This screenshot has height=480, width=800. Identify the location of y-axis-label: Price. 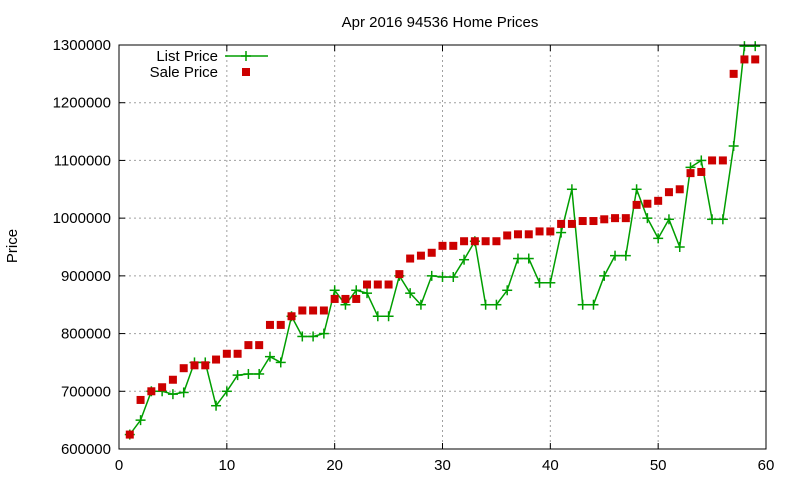
(12, 246).